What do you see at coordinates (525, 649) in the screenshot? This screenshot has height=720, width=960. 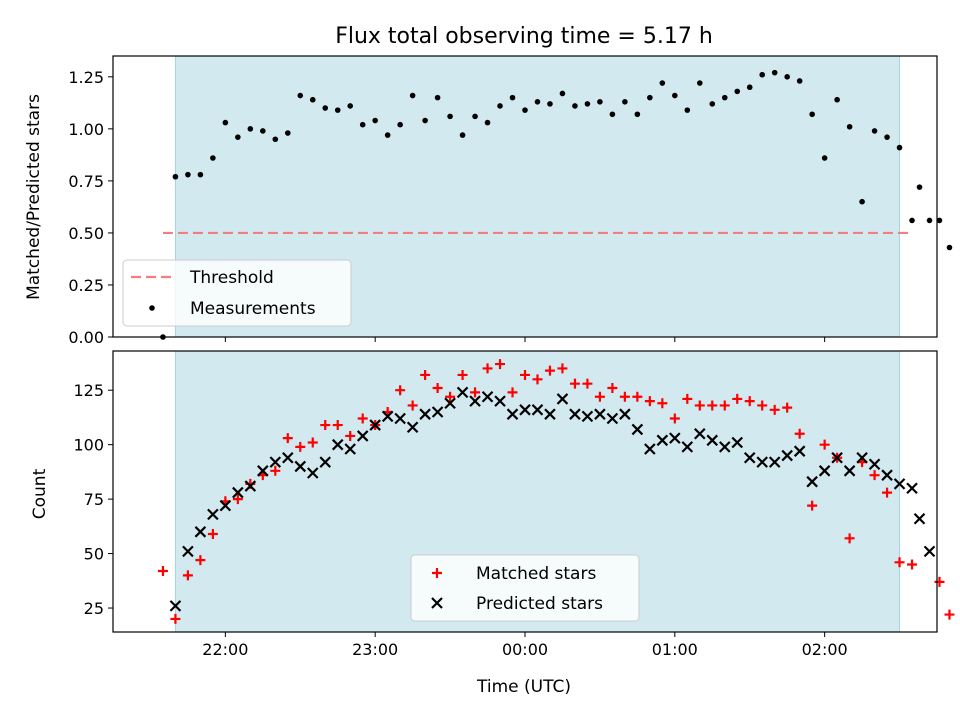 I see `x-tick-label: 00:00` at bounding box center [525, 649].